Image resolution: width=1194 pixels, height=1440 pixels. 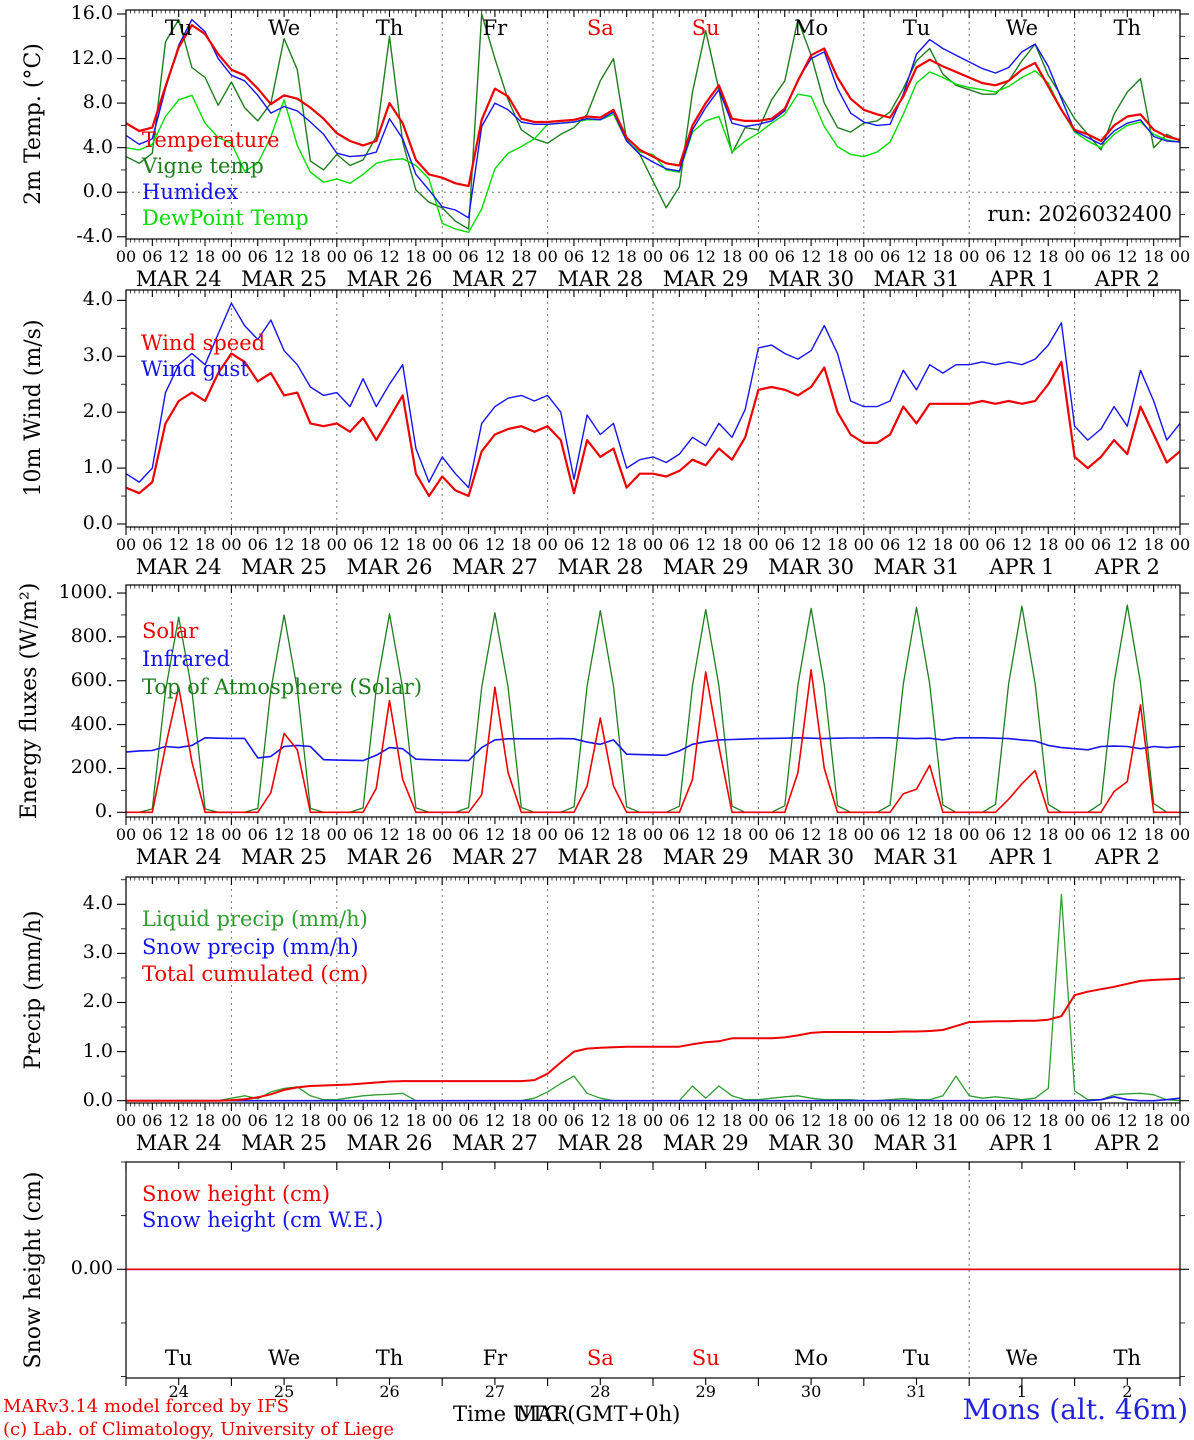 What do you see at coordinates (190, 192) in the screenshot?
I see `legend-item: Humidex` at bounding box center [190, 192].